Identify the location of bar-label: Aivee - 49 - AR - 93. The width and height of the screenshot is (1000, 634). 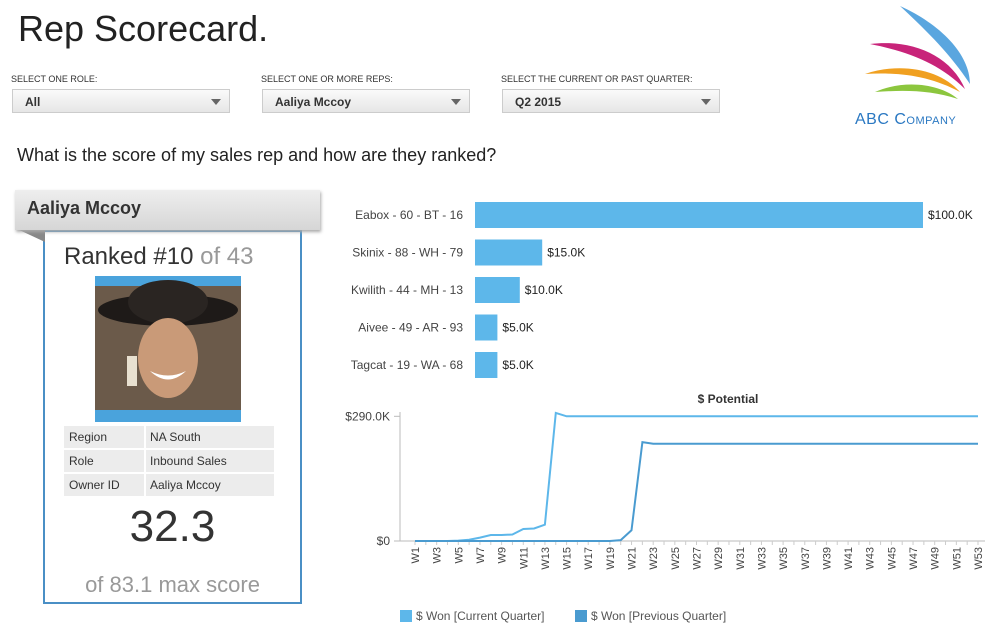
(410, 328).